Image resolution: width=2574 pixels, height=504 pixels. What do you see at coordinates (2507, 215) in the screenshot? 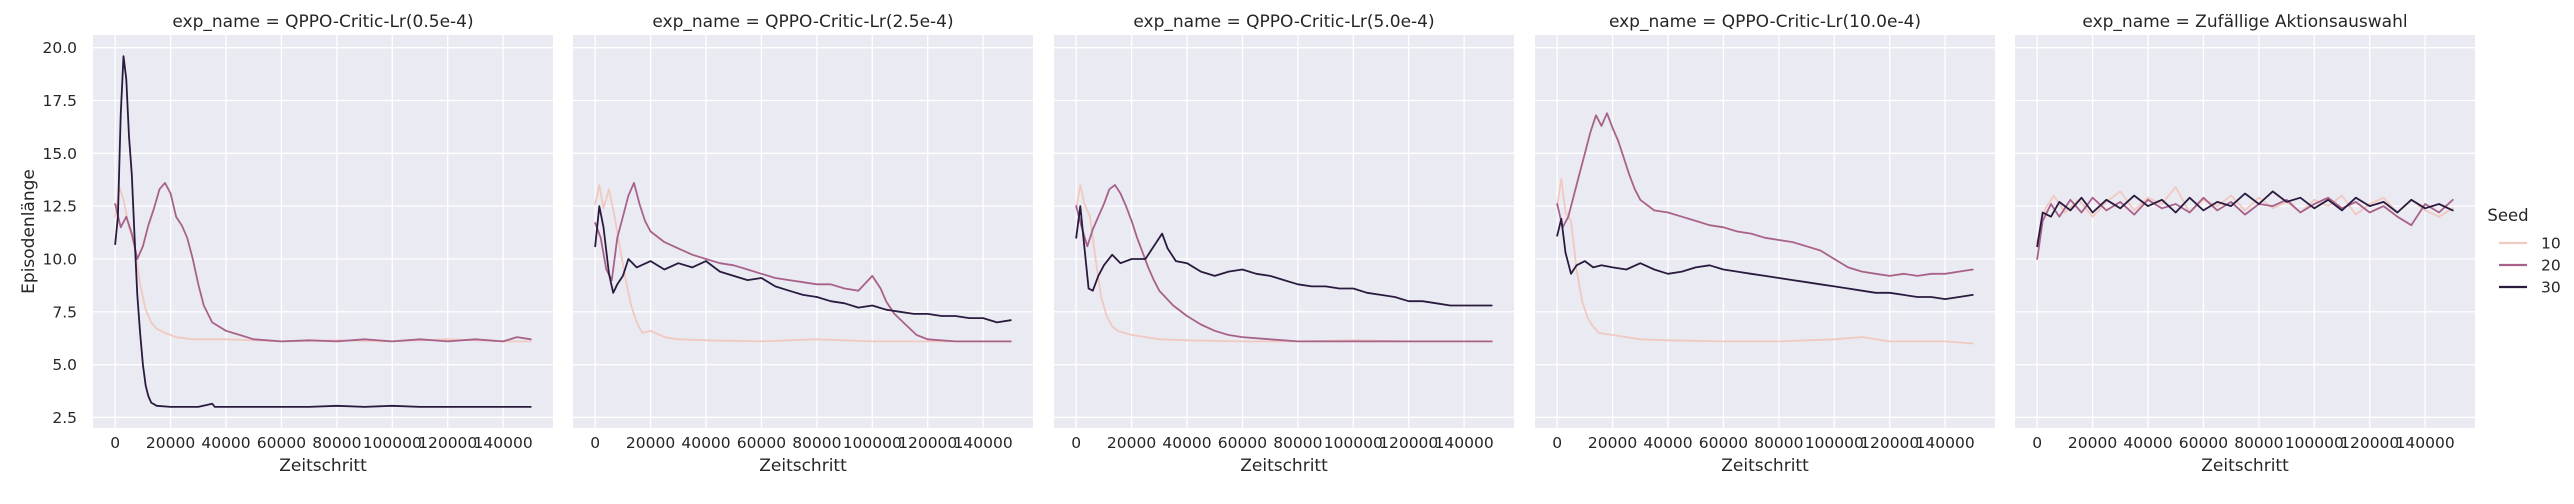
I see `legend-title: Seed` at bounding box center [2507, 215].